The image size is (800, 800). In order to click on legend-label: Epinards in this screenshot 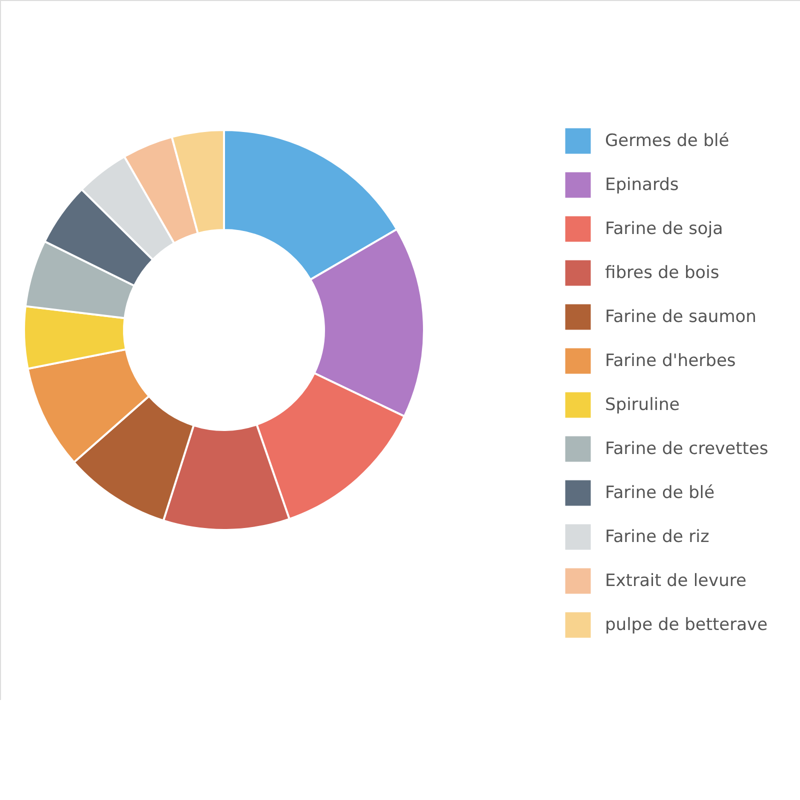, I will do `click(642, 185)`.